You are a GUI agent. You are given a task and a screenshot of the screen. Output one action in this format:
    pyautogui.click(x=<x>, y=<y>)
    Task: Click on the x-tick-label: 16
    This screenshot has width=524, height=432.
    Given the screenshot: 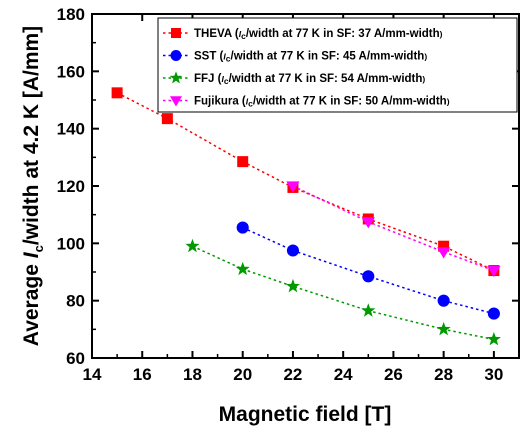 What is the action you would take?
    pyautogui.click(x=142, y=374)
    